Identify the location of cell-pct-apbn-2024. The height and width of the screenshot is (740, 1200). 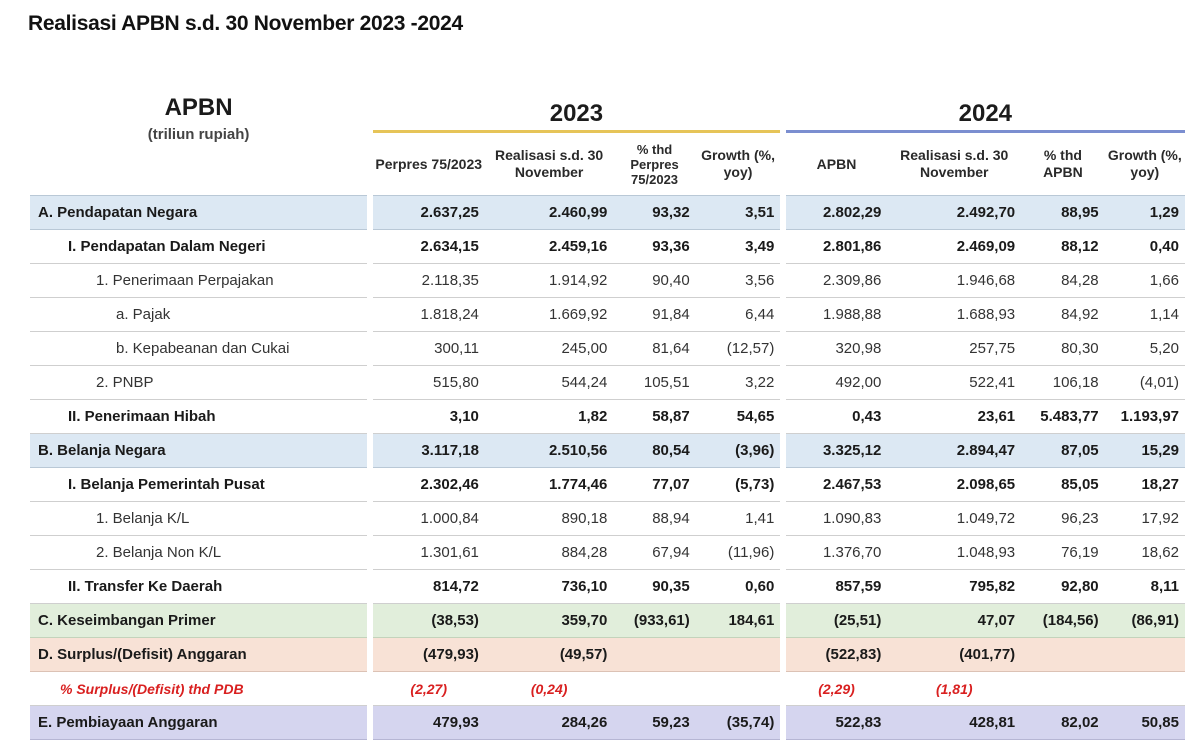
(1063, 688).